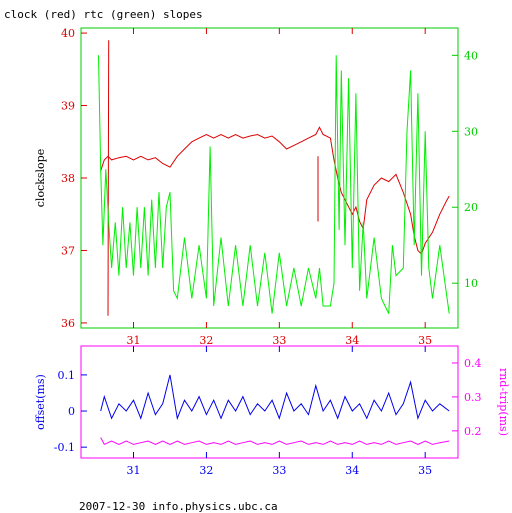 The width and height of the screenshot is (512, 513). I want to click on y2-tick-label: 30, so click(471, 131).